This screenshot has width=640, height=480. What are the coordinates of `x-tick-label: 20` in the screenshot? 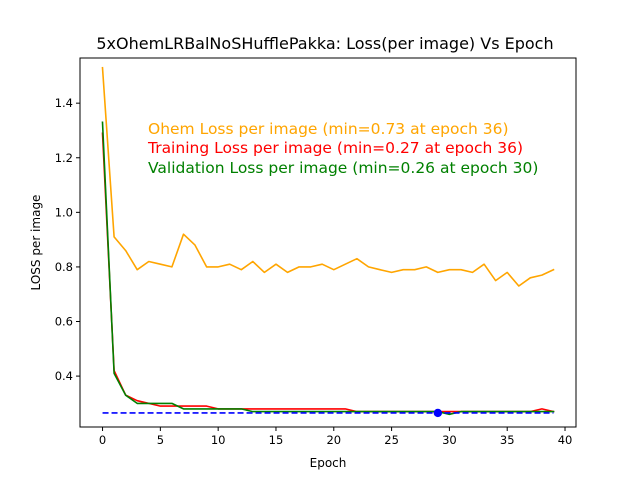 It's located at (333, 440).